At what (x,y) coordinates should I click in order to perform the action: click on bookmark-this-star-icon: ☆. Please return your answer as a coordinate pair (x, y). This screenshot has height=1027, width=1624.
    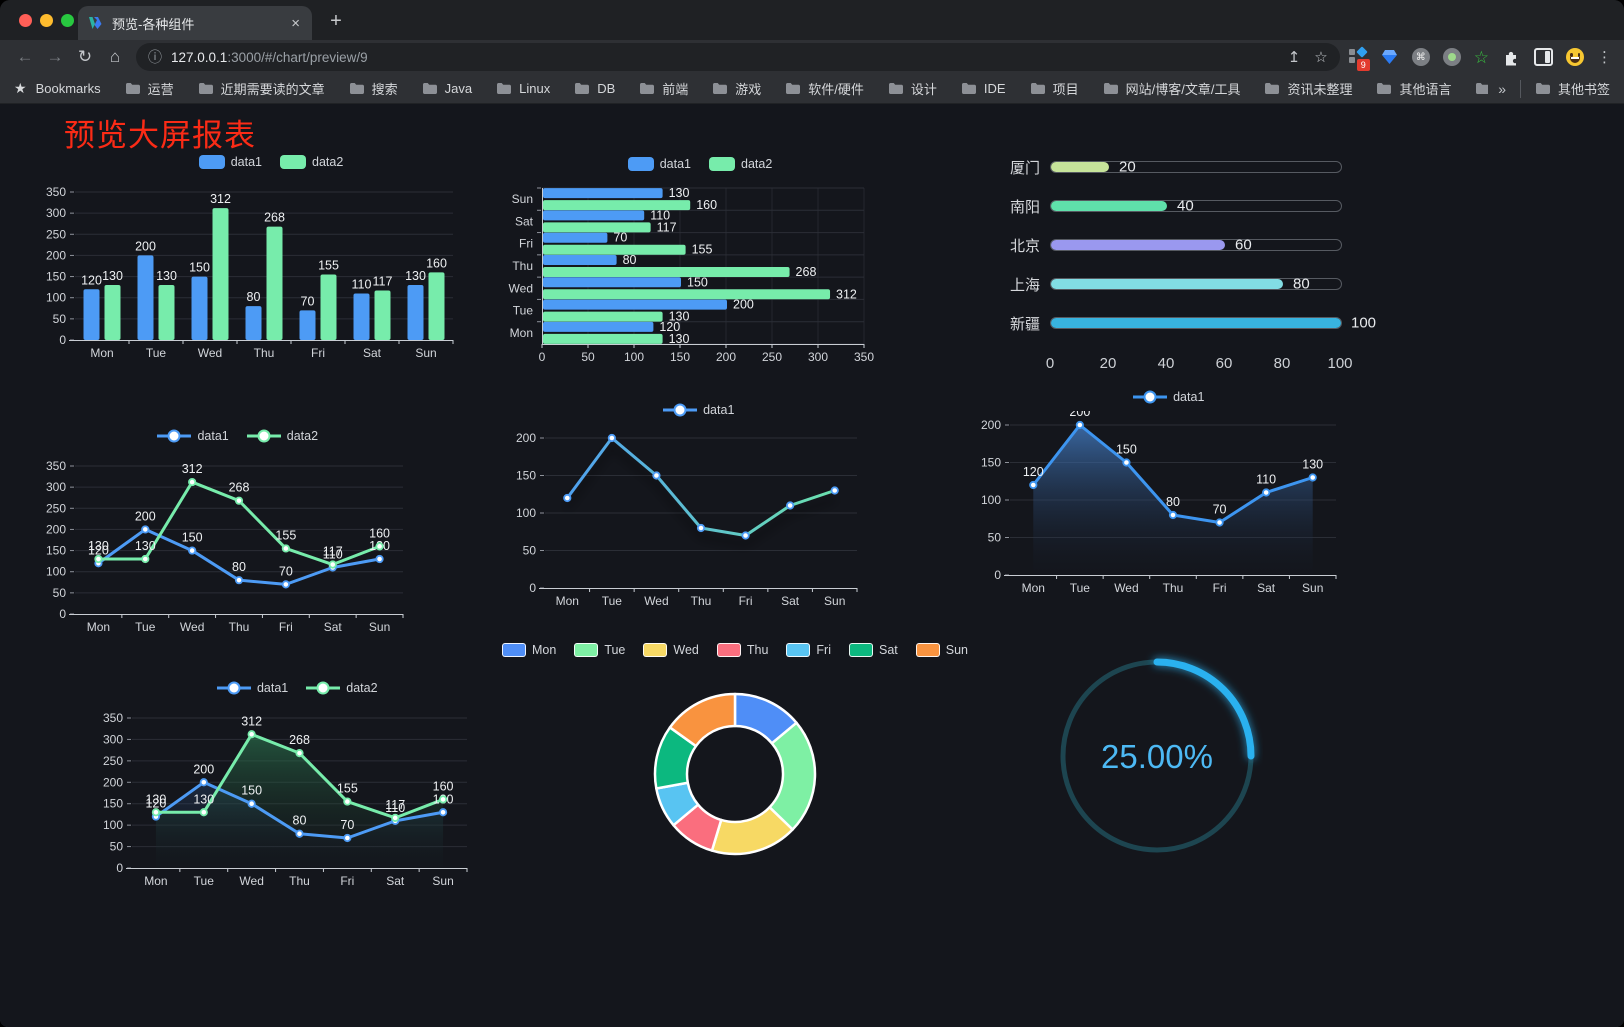
    Looking at the image, I should click on (1321, 57).